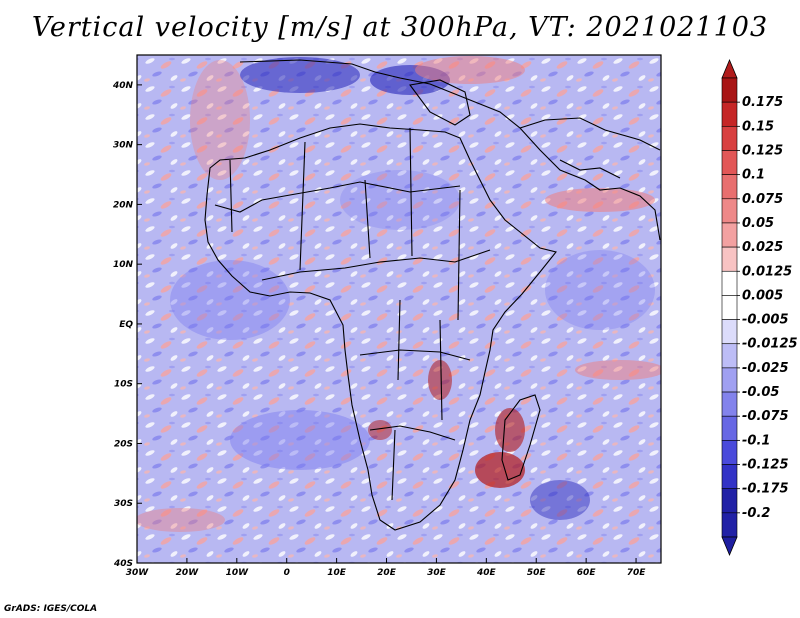  I want to click on lon-tick-label: 20E, so click(387, 573).